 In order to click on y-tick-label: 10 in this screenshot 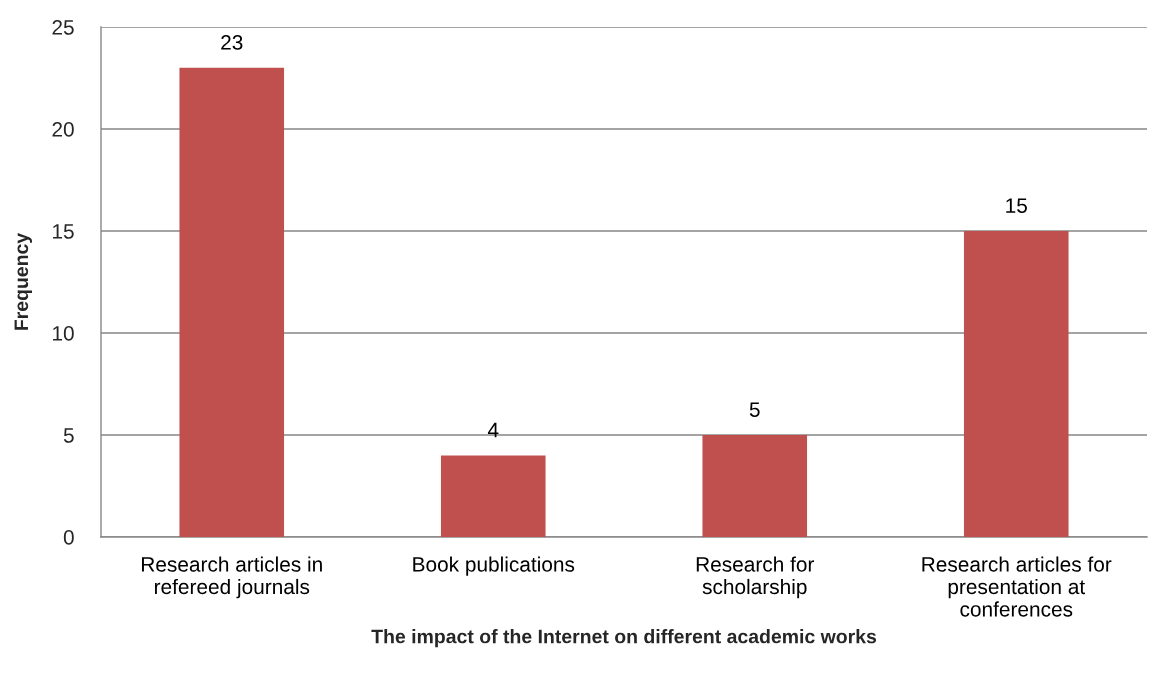, I will do `click(63, 333)`.